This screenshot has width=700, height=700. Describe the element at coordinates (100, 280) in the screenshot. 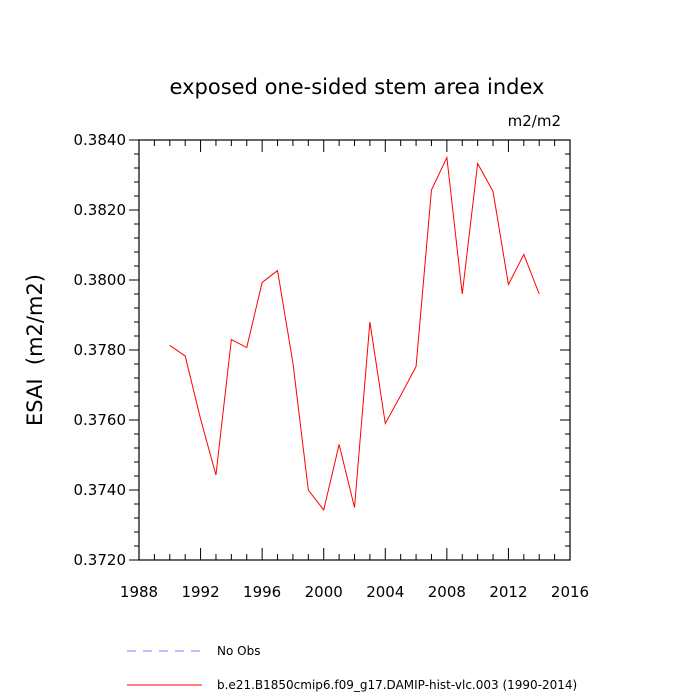

I see `y-tick-label: 0.3800` at that location.